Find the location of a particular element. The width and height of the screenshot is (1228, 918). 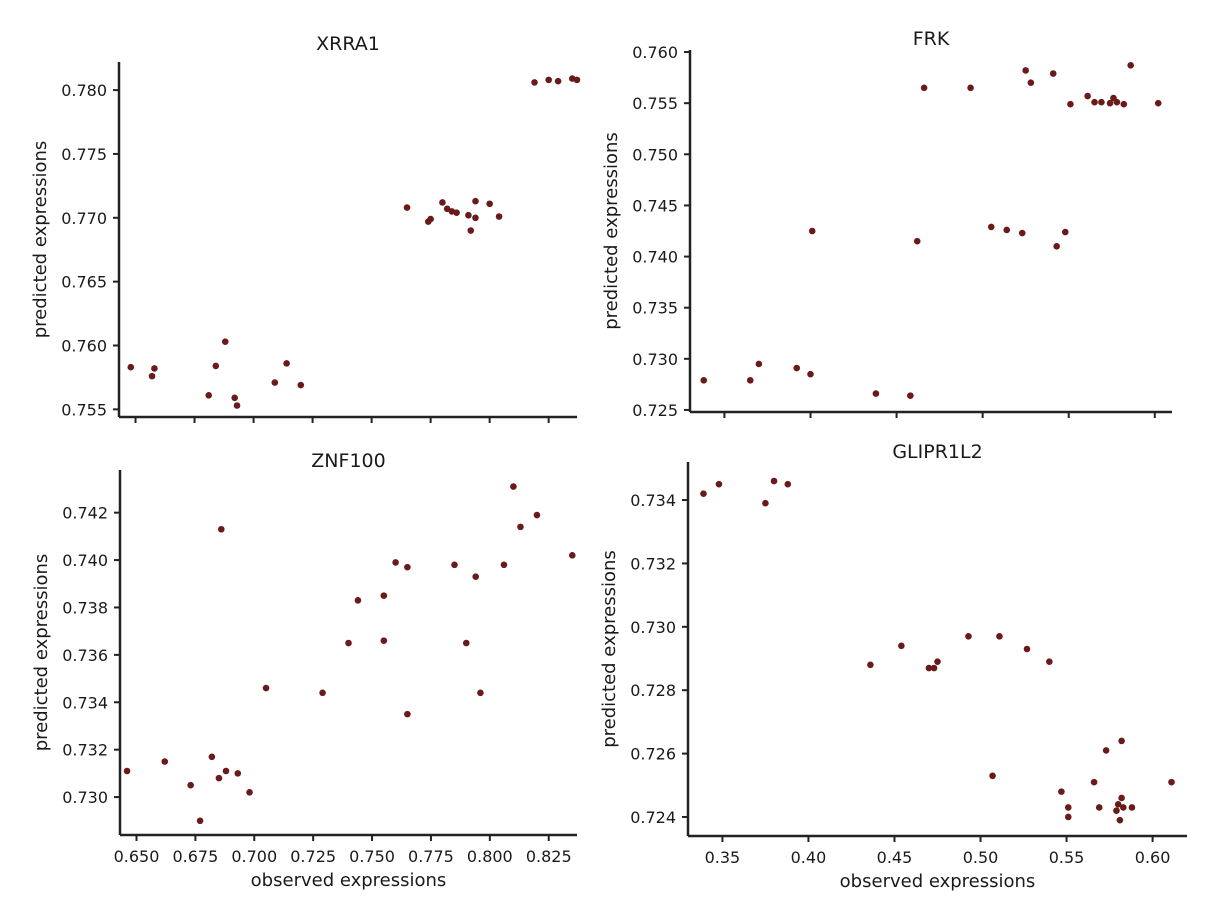

y-tick-label: 0.775 is located at coordinates (84, 154).